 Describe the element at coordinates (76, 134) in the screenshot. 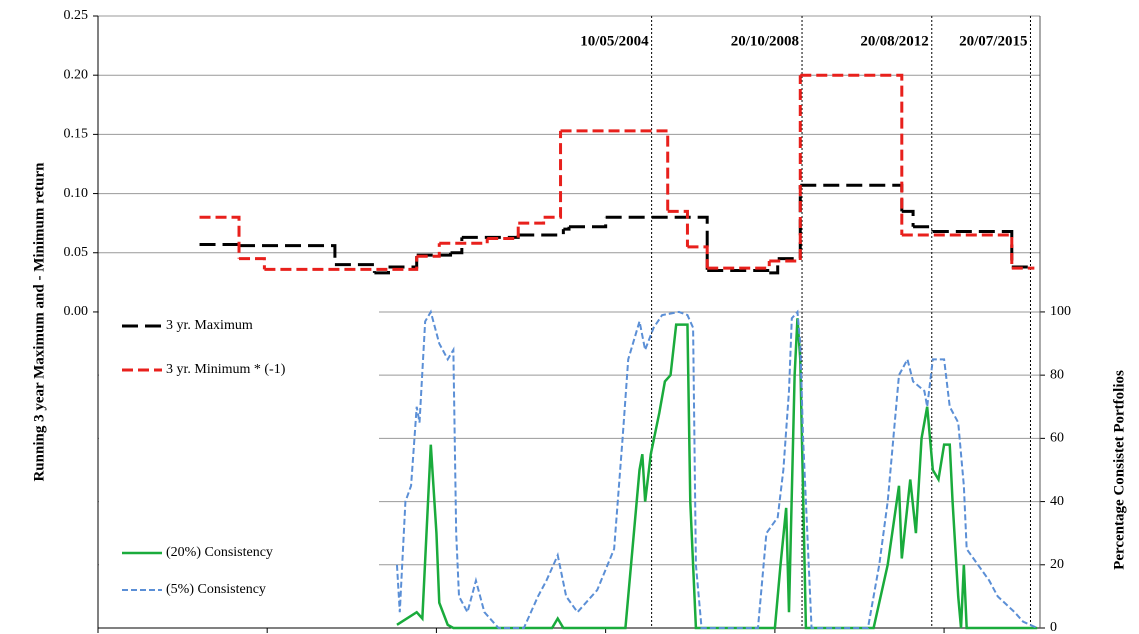

I see `y-tick-label: 0.15` at that location.